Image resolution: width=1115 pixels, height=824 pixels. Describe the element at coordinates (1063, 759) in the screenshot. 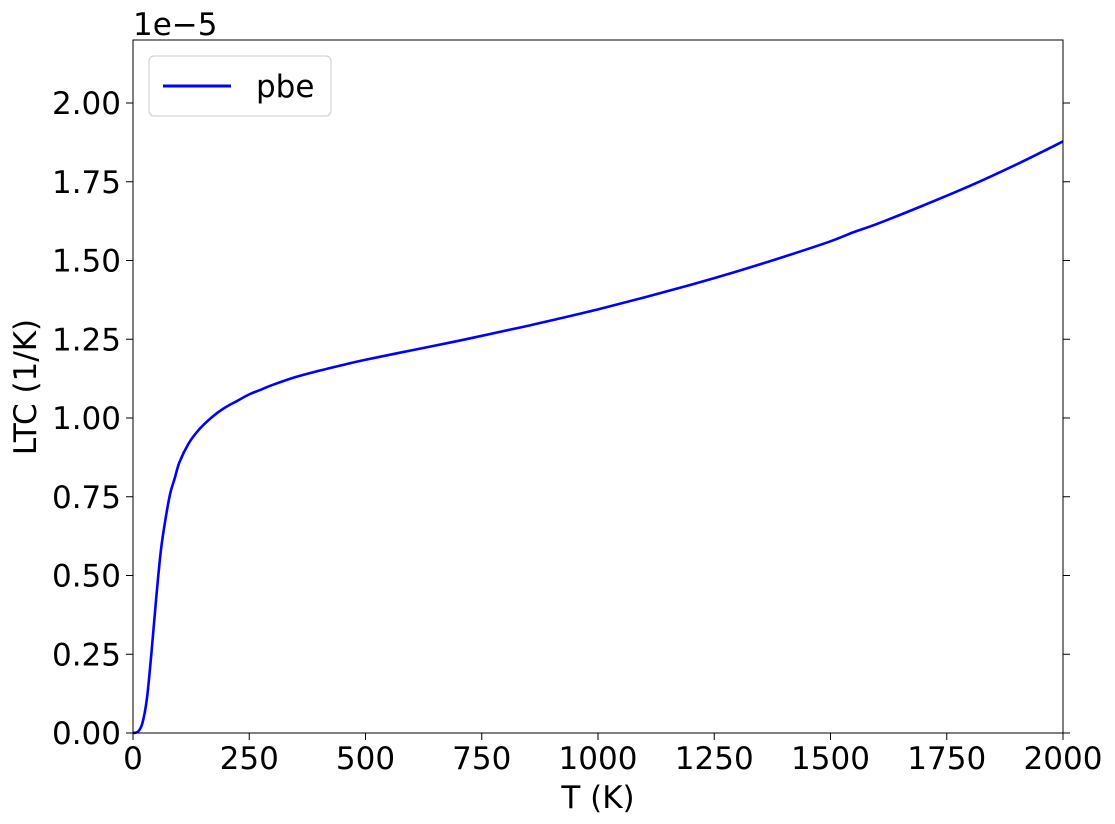

I see `x-tick-label: 2000` at that location.